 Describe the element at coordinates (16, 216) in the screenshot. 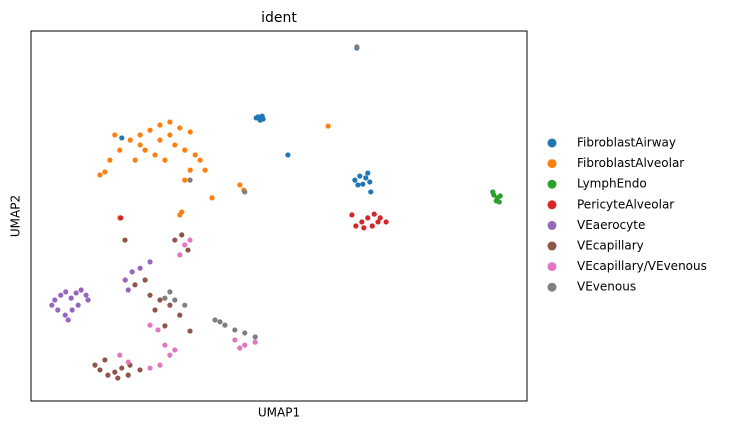

I see `y-axis-label: UMAP2` at that location.